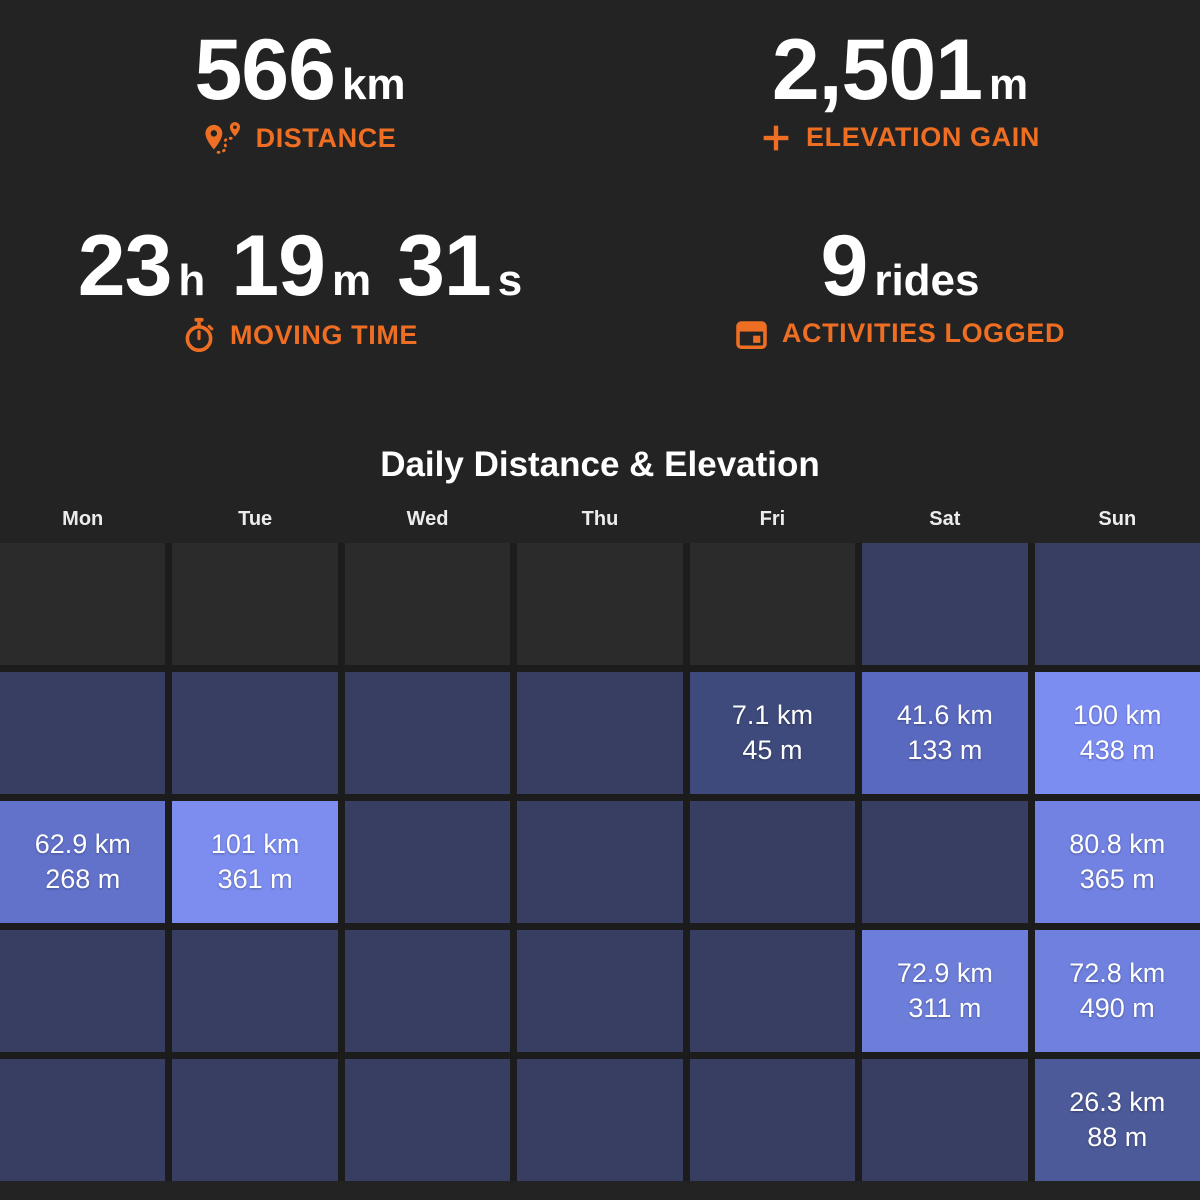 The image size is (1200, 1200). I want to click on day-header-fri: Fri, so click(772, 519).